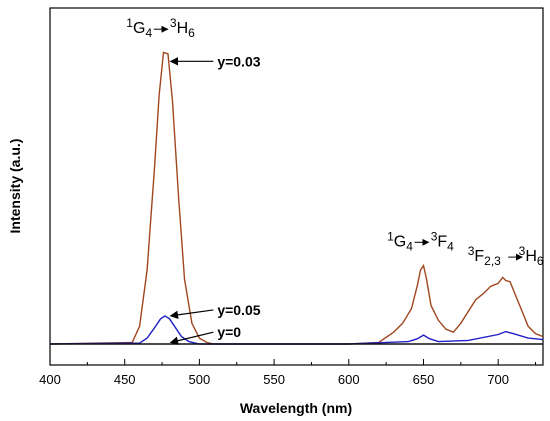  I want to click on x-tick-label: 450, so click(125, 379).